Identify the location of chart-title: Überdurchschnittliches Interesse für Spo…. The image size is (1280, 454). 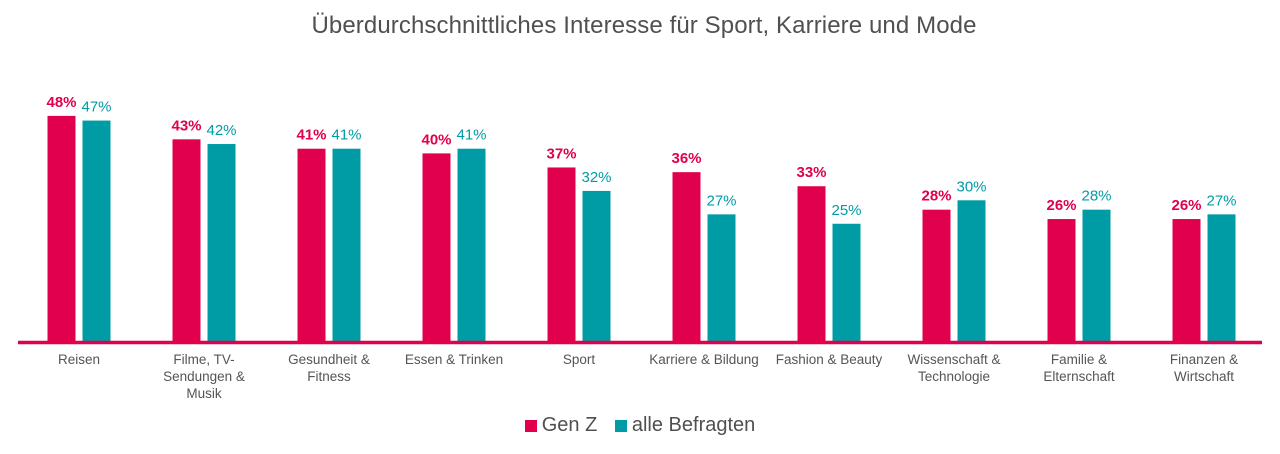
(644, 25).